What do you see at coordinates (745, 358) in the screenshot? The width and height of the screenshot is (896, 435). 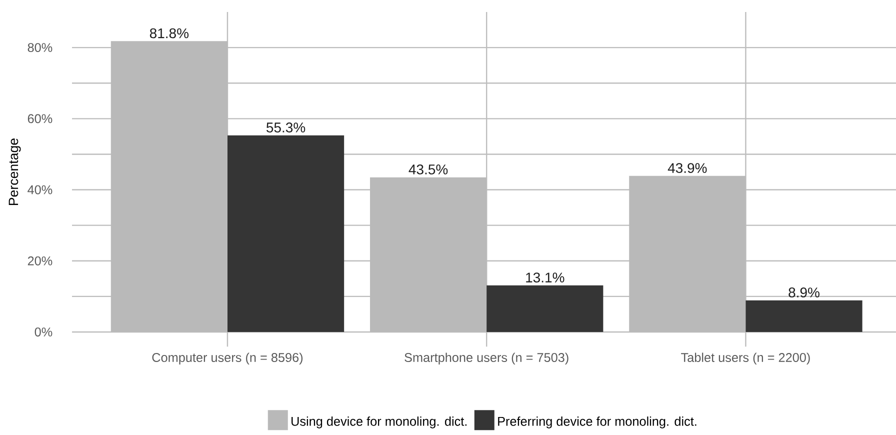 I see `x-tick-label: Tablet users (n = 2200)` at bounding box center [745, 358].